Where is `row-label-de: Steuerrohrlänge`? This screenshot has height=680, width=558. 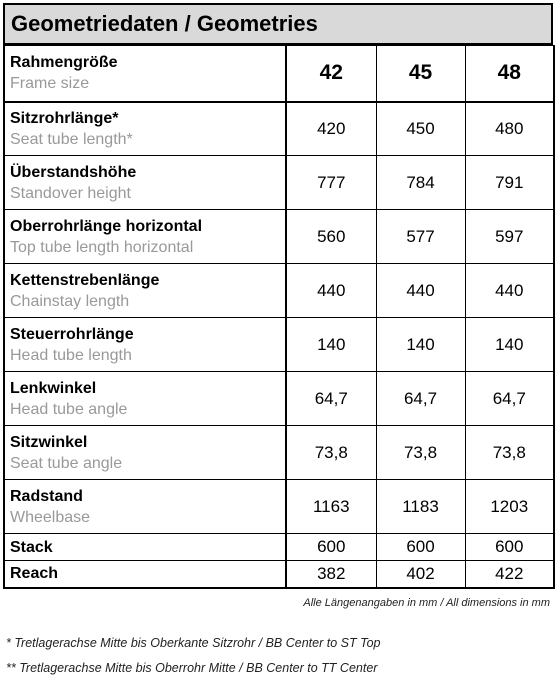 row-label-de: Steuerrohrlänge is located at coordinates (72, 334).